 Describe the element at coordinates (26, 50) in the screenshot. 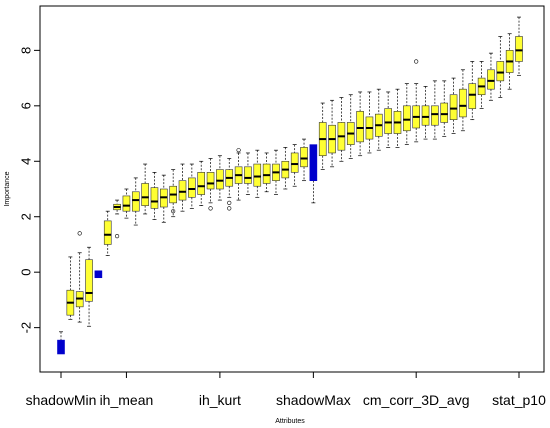

I see `y-tick-label: 8` at that location.